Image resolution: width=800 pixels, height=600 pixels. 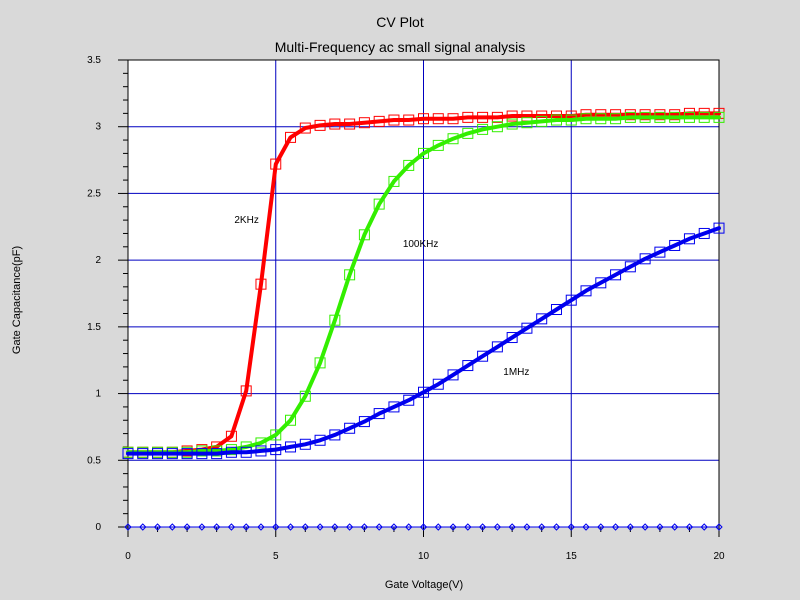 I want to click on y-tick-label-1: 0.5, so click(x=94, y=460).